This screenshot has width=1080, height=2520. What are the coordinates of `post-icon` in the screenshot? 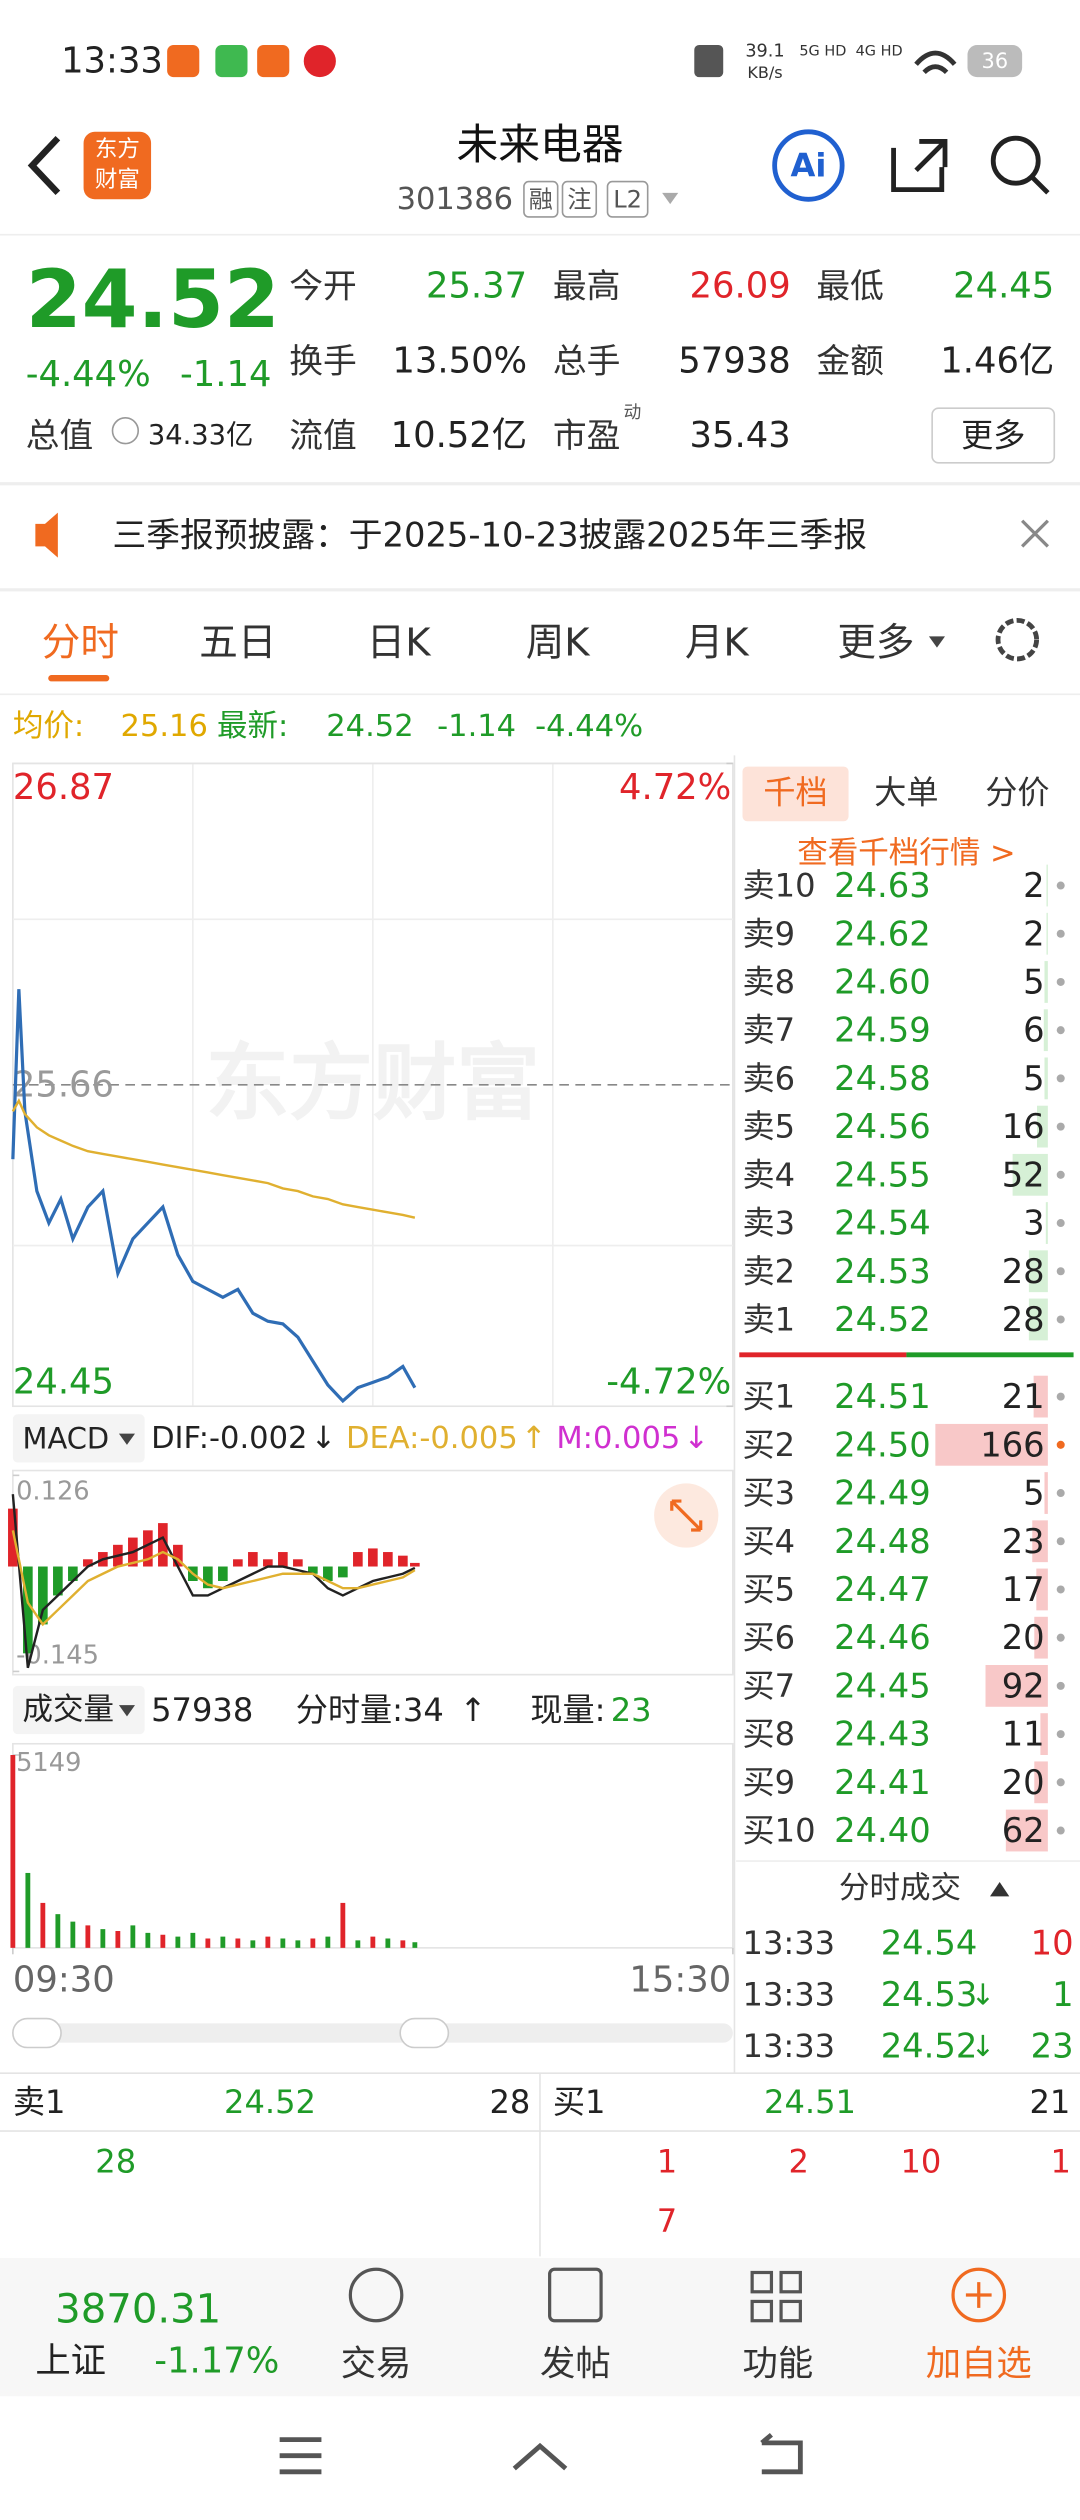 It's located at (575, 2295).